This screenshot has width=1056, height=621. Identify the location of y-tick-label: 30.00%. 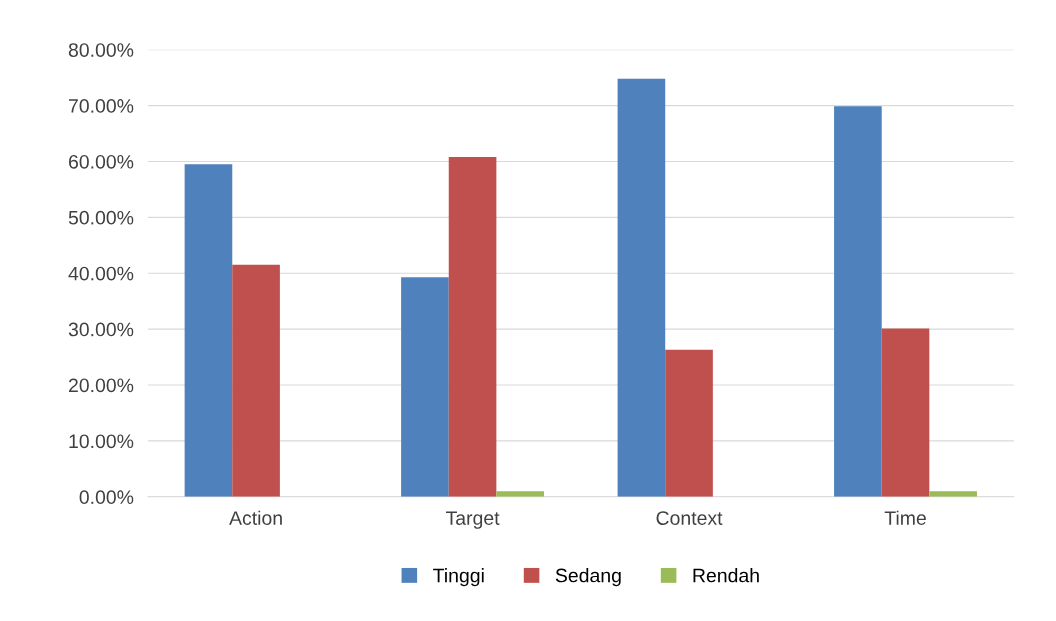
(101, 329).